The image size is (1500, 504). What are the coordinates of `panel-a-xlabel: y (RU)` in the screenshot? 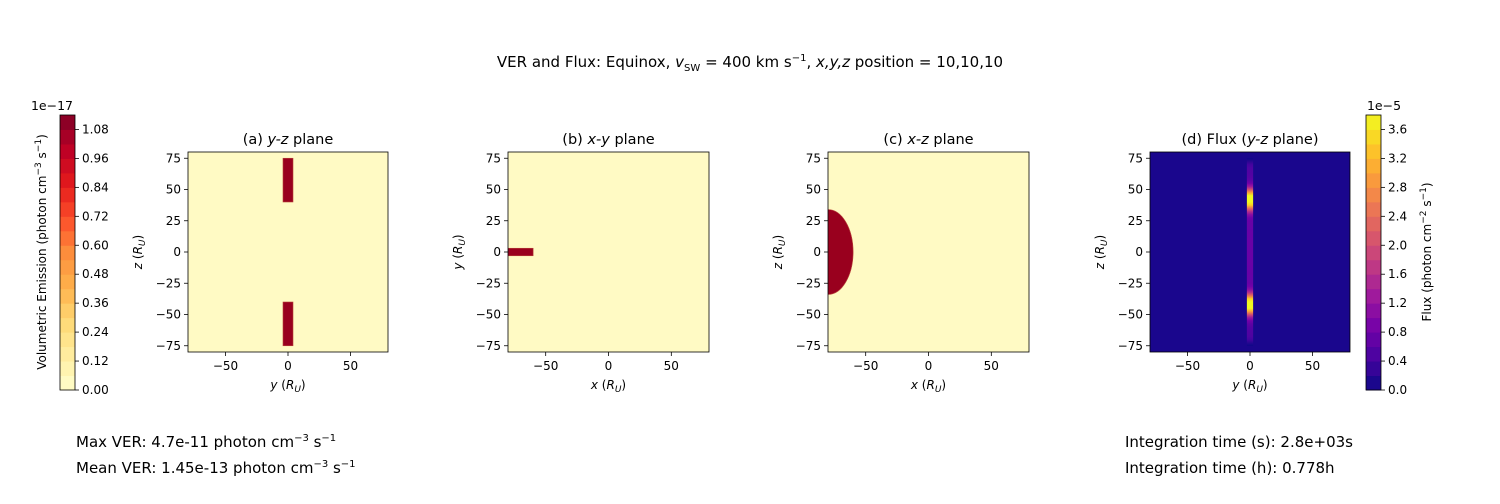 It's located at (287, 386).